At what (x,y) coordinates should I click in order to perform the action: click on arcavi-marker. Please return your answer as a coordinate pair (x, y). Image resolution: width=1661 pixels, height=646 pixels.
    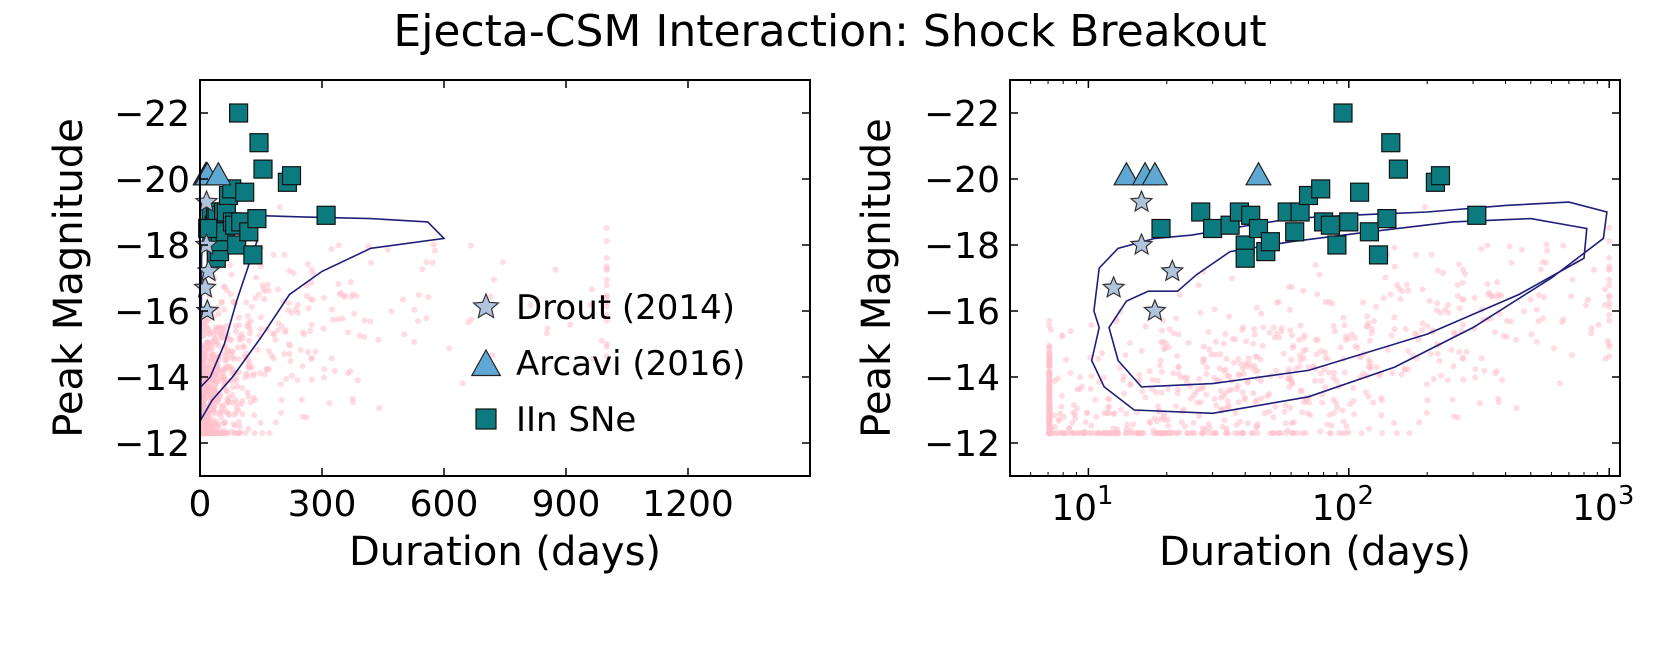
    Looking at the image, I should click on (1258, 173).